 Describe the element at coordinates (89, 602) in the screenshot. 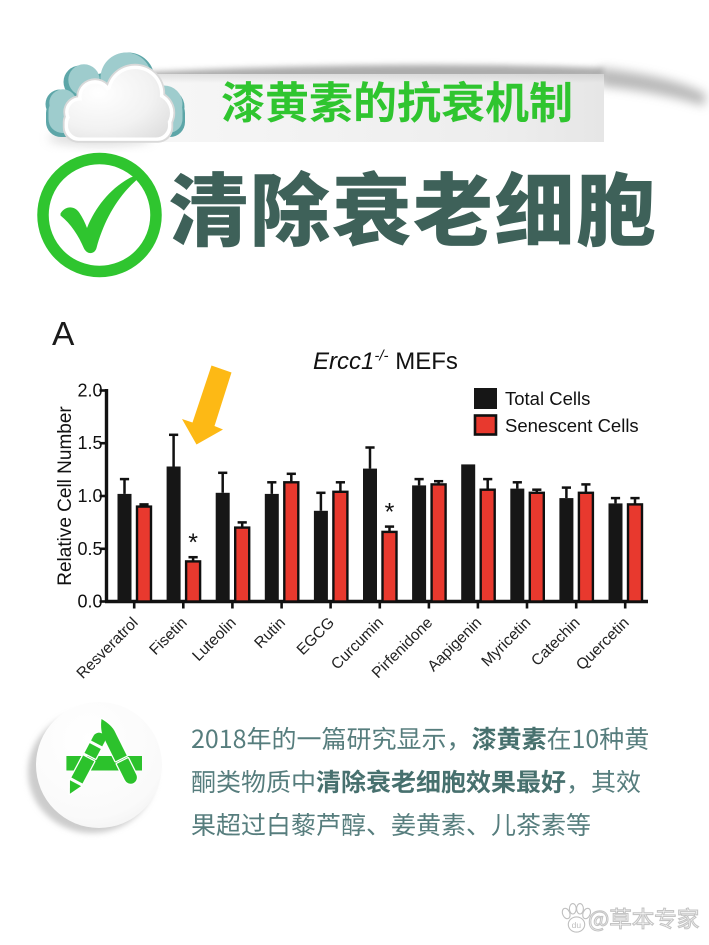

I see `svg-text: 0.0` at that location.